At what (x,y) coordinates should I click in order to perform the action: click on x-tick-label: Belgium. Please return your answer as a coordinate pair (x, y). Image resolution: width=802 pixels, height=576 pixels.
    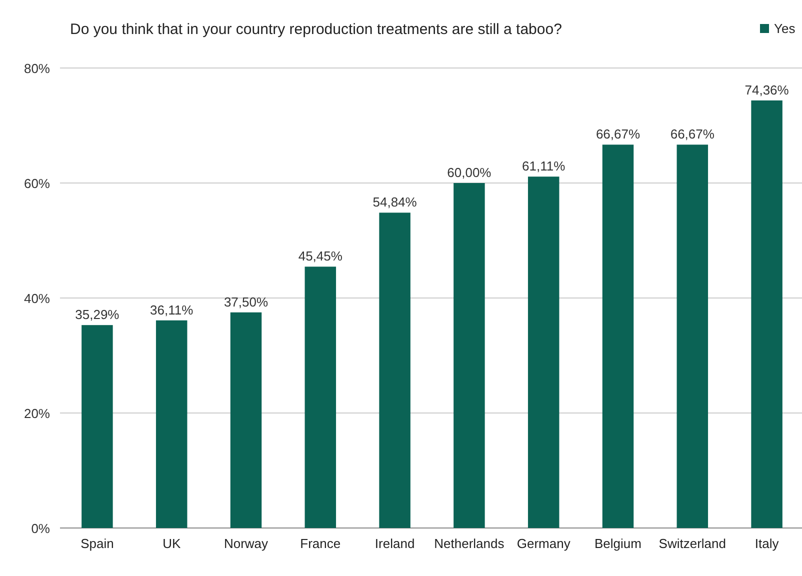
    Looking at the image, I should click on (618, 543).